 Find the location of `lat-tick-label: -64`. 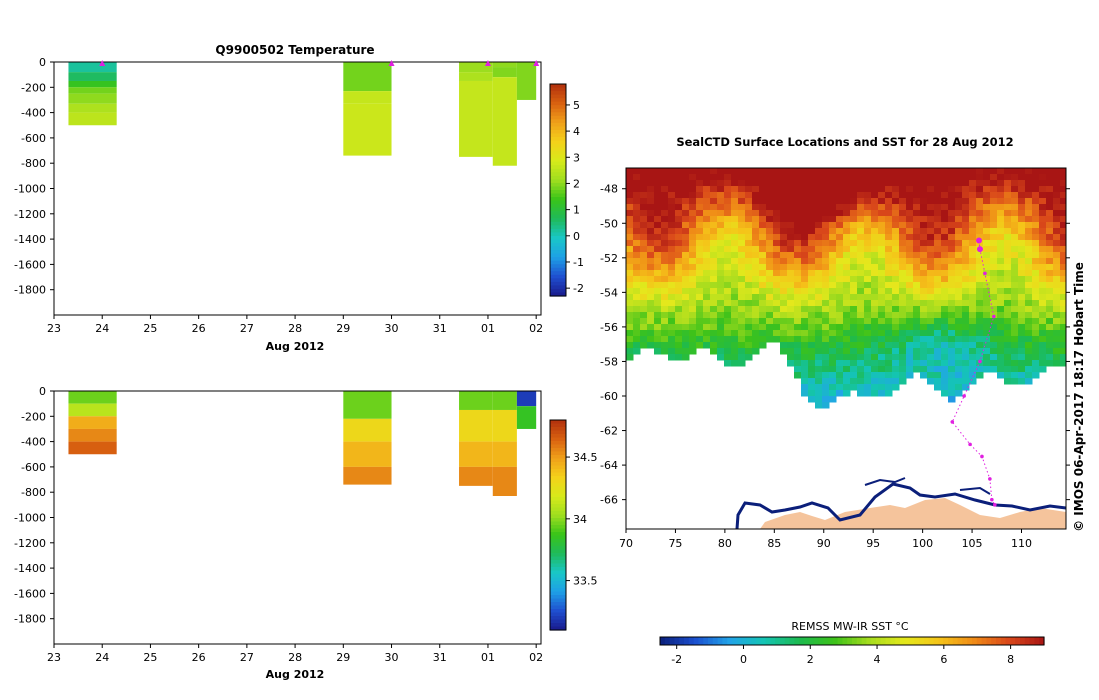

lat-tick-label: -64 is located at coordinates (609, 465).